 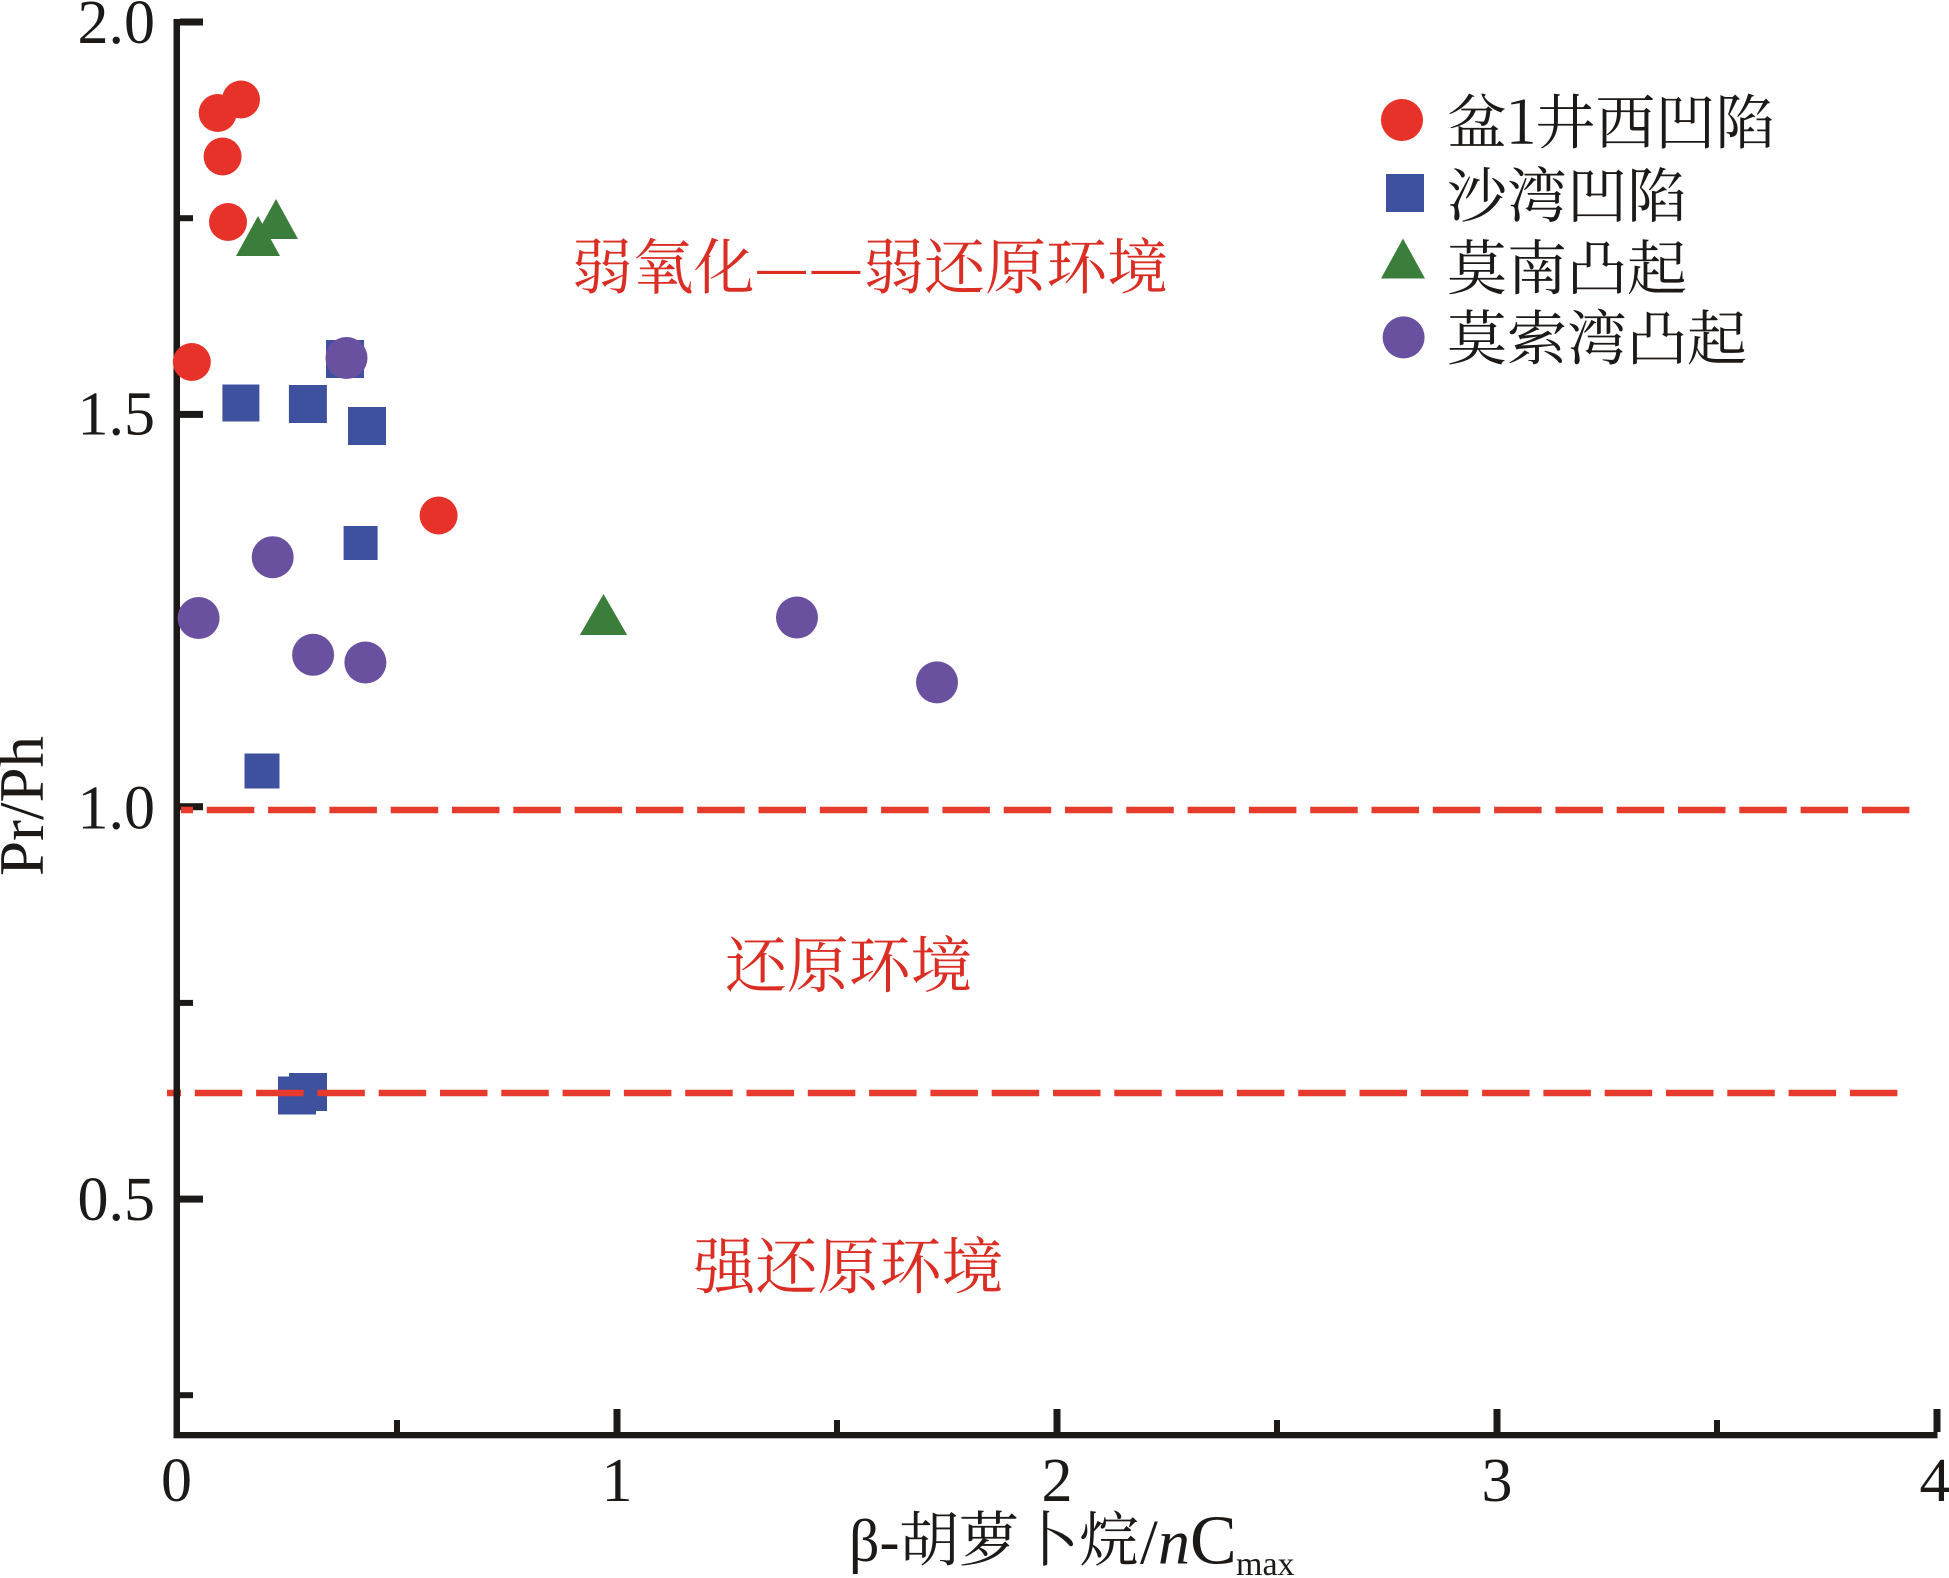 I want to click on svg-text: 2, so click(x=1057, y=1481).